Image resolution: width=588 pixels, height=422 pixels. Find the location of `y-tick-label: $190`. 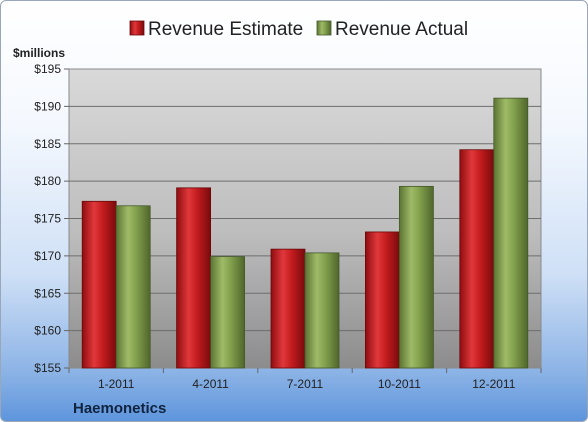

y-tick-label: $190 is located at coordinates (47, 106).